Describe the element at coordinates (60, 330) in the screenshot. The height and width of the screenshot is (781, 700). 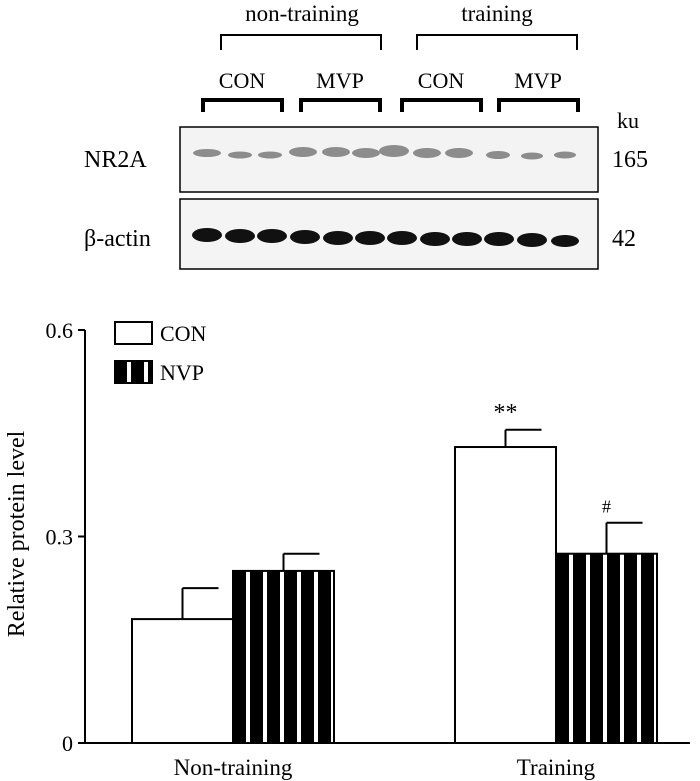
I see `y-tick-label: 0.6` at that location.